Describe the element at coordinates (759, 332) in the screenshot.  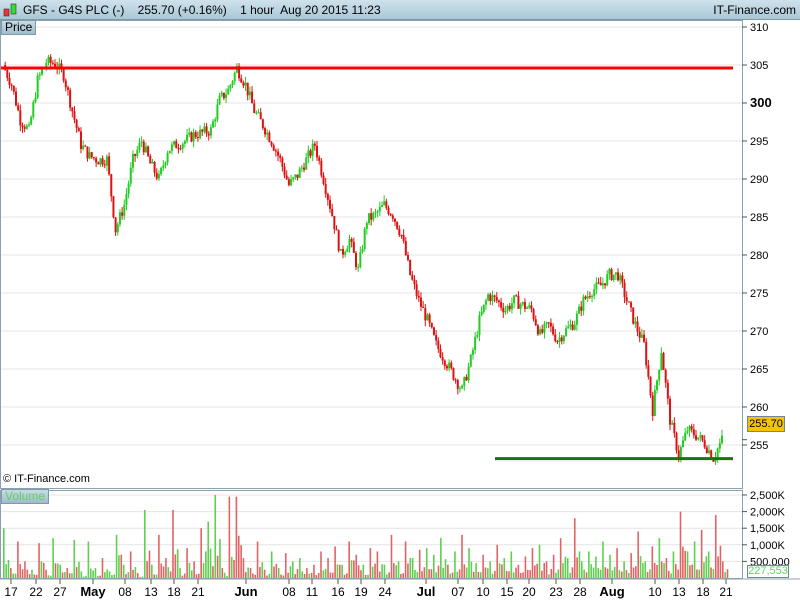
I see `price-tick-label: 270` at that location.